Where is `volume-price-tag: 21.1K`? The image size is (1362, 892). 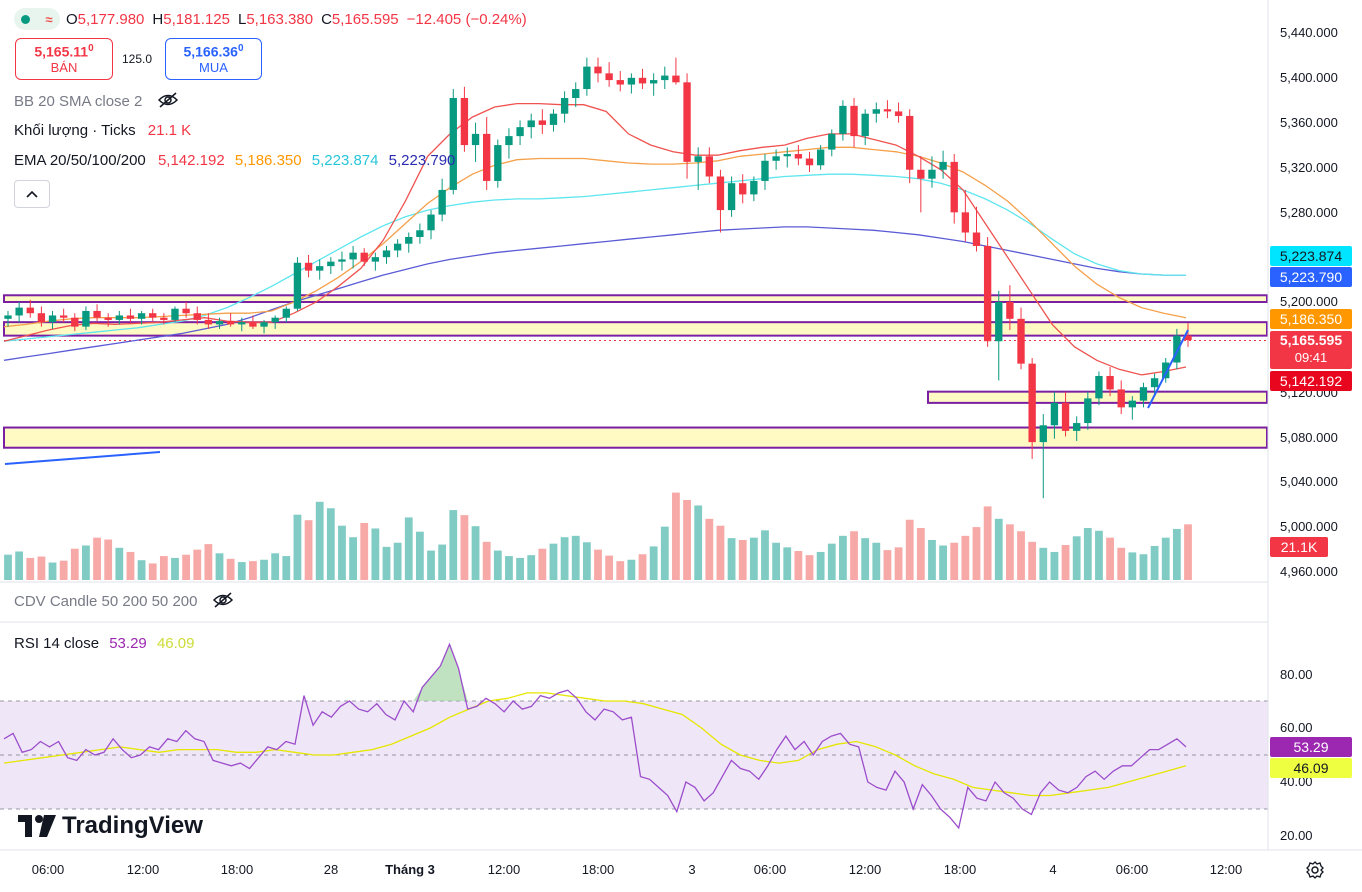 volume-price-tag: 21.1K is located at coordinates (1299, 547).